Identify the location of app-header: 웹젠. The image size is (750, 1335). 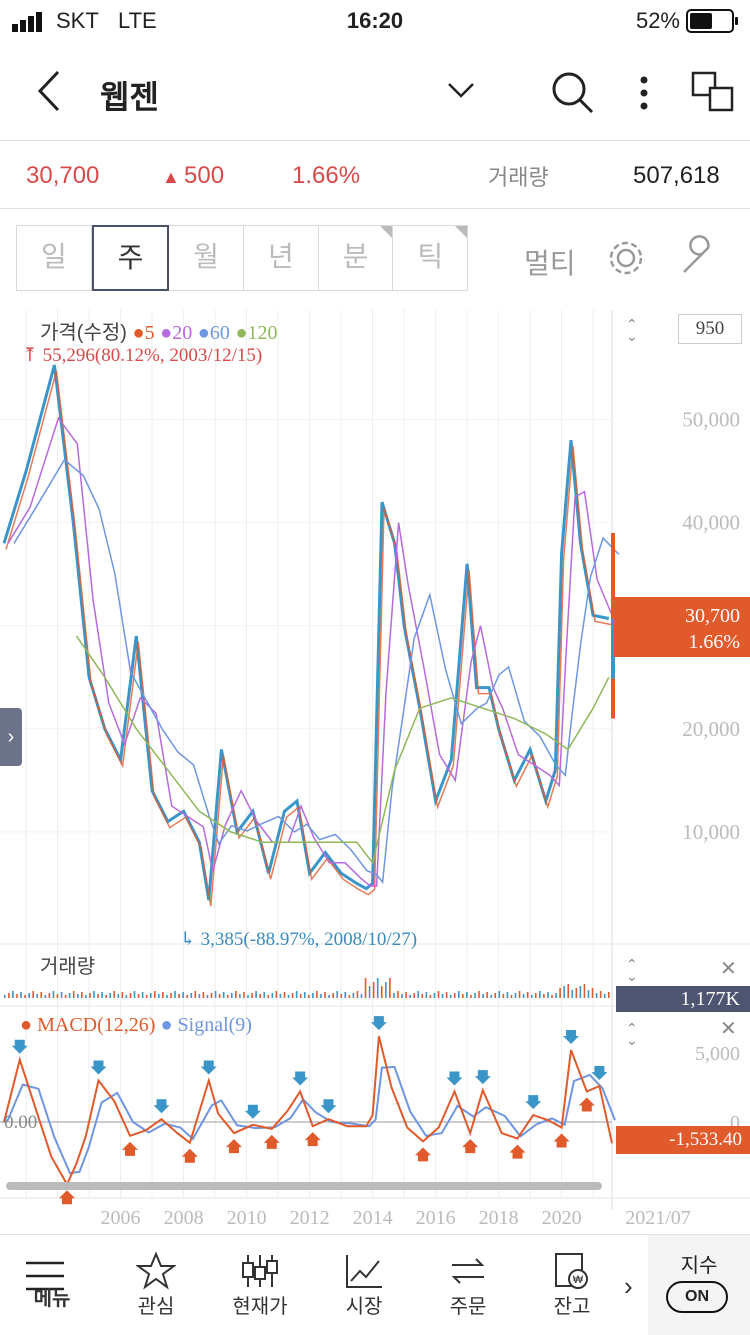
(375, 91).